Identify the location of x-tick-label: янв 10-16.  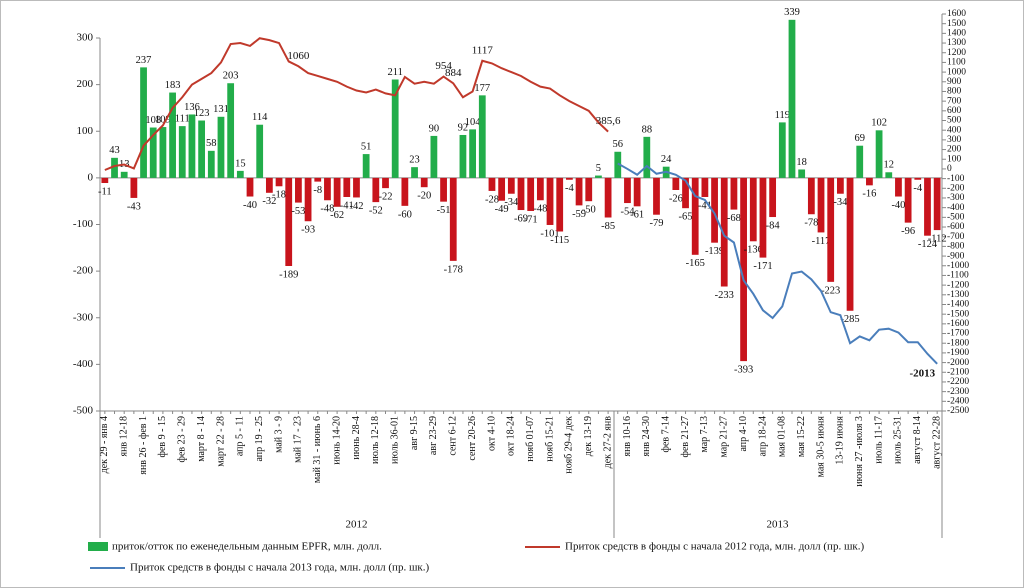
(627, 436).